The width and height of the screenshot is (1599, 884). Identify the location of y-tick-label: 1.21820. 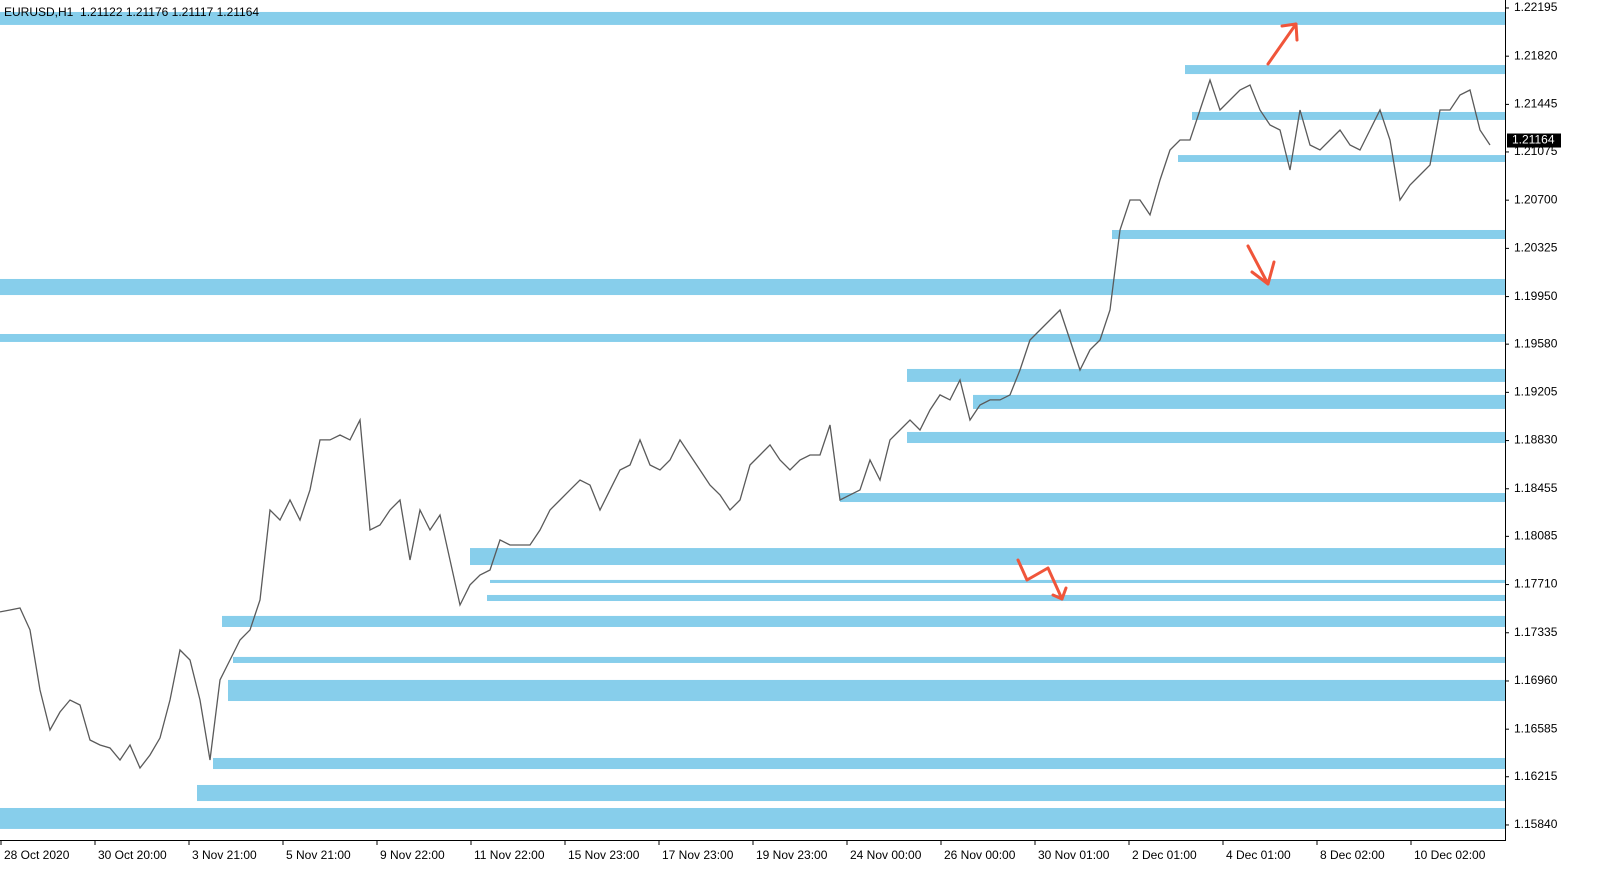
(1536, 55).